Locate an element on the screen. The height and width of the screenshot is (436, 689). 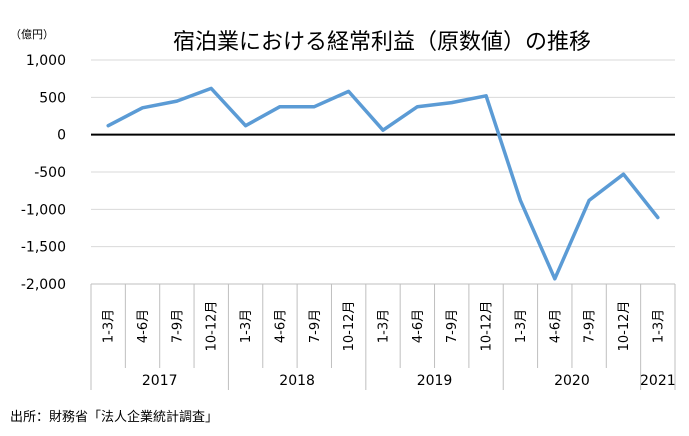
y-tick-label: 500 is located at coordinates (52, 98).